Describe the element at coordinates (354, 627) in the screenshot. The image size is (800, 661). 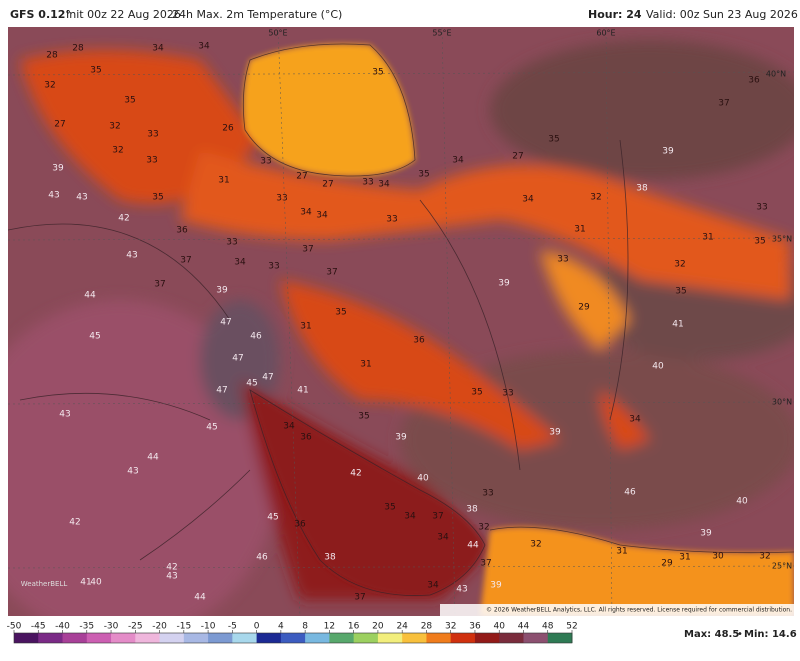
I see `colorbar-tick-label: 16` at that location.